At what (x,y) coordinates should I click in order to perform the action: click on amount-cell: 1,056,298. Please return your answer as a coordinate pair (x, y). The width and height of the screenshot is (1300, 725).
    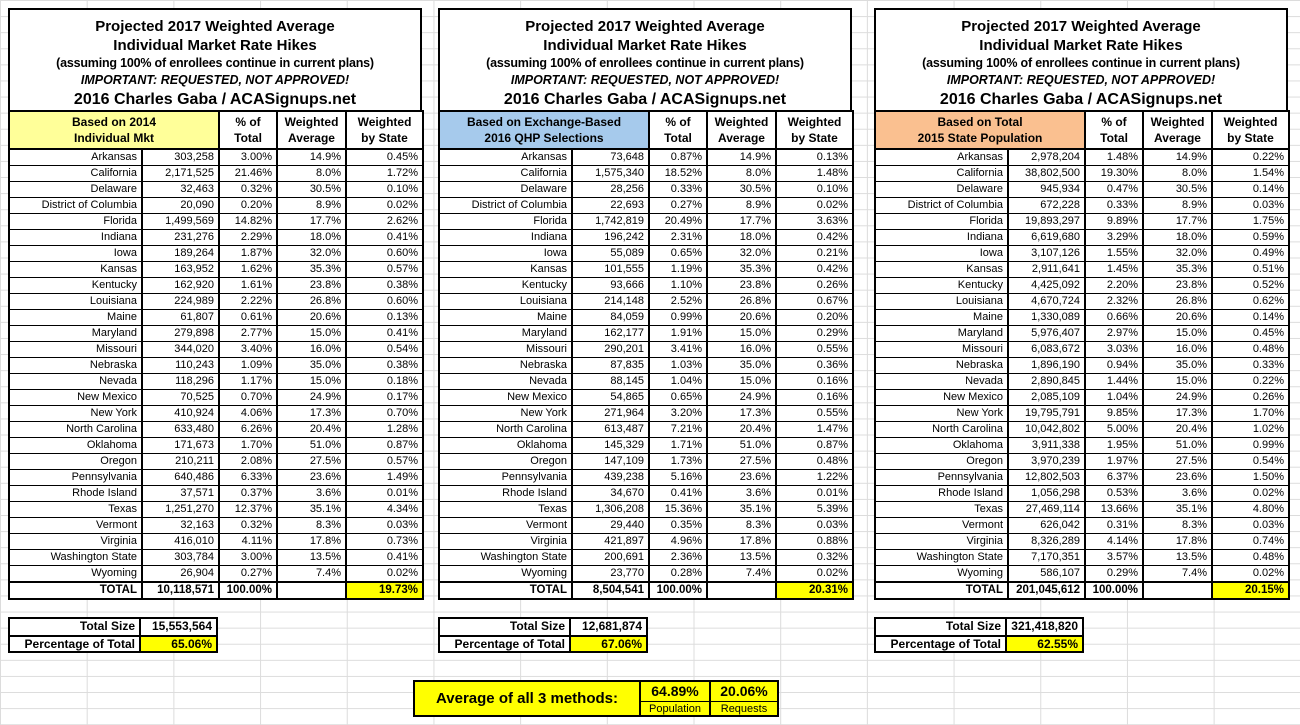
    Looking at the image, I should click on (1046, 493).